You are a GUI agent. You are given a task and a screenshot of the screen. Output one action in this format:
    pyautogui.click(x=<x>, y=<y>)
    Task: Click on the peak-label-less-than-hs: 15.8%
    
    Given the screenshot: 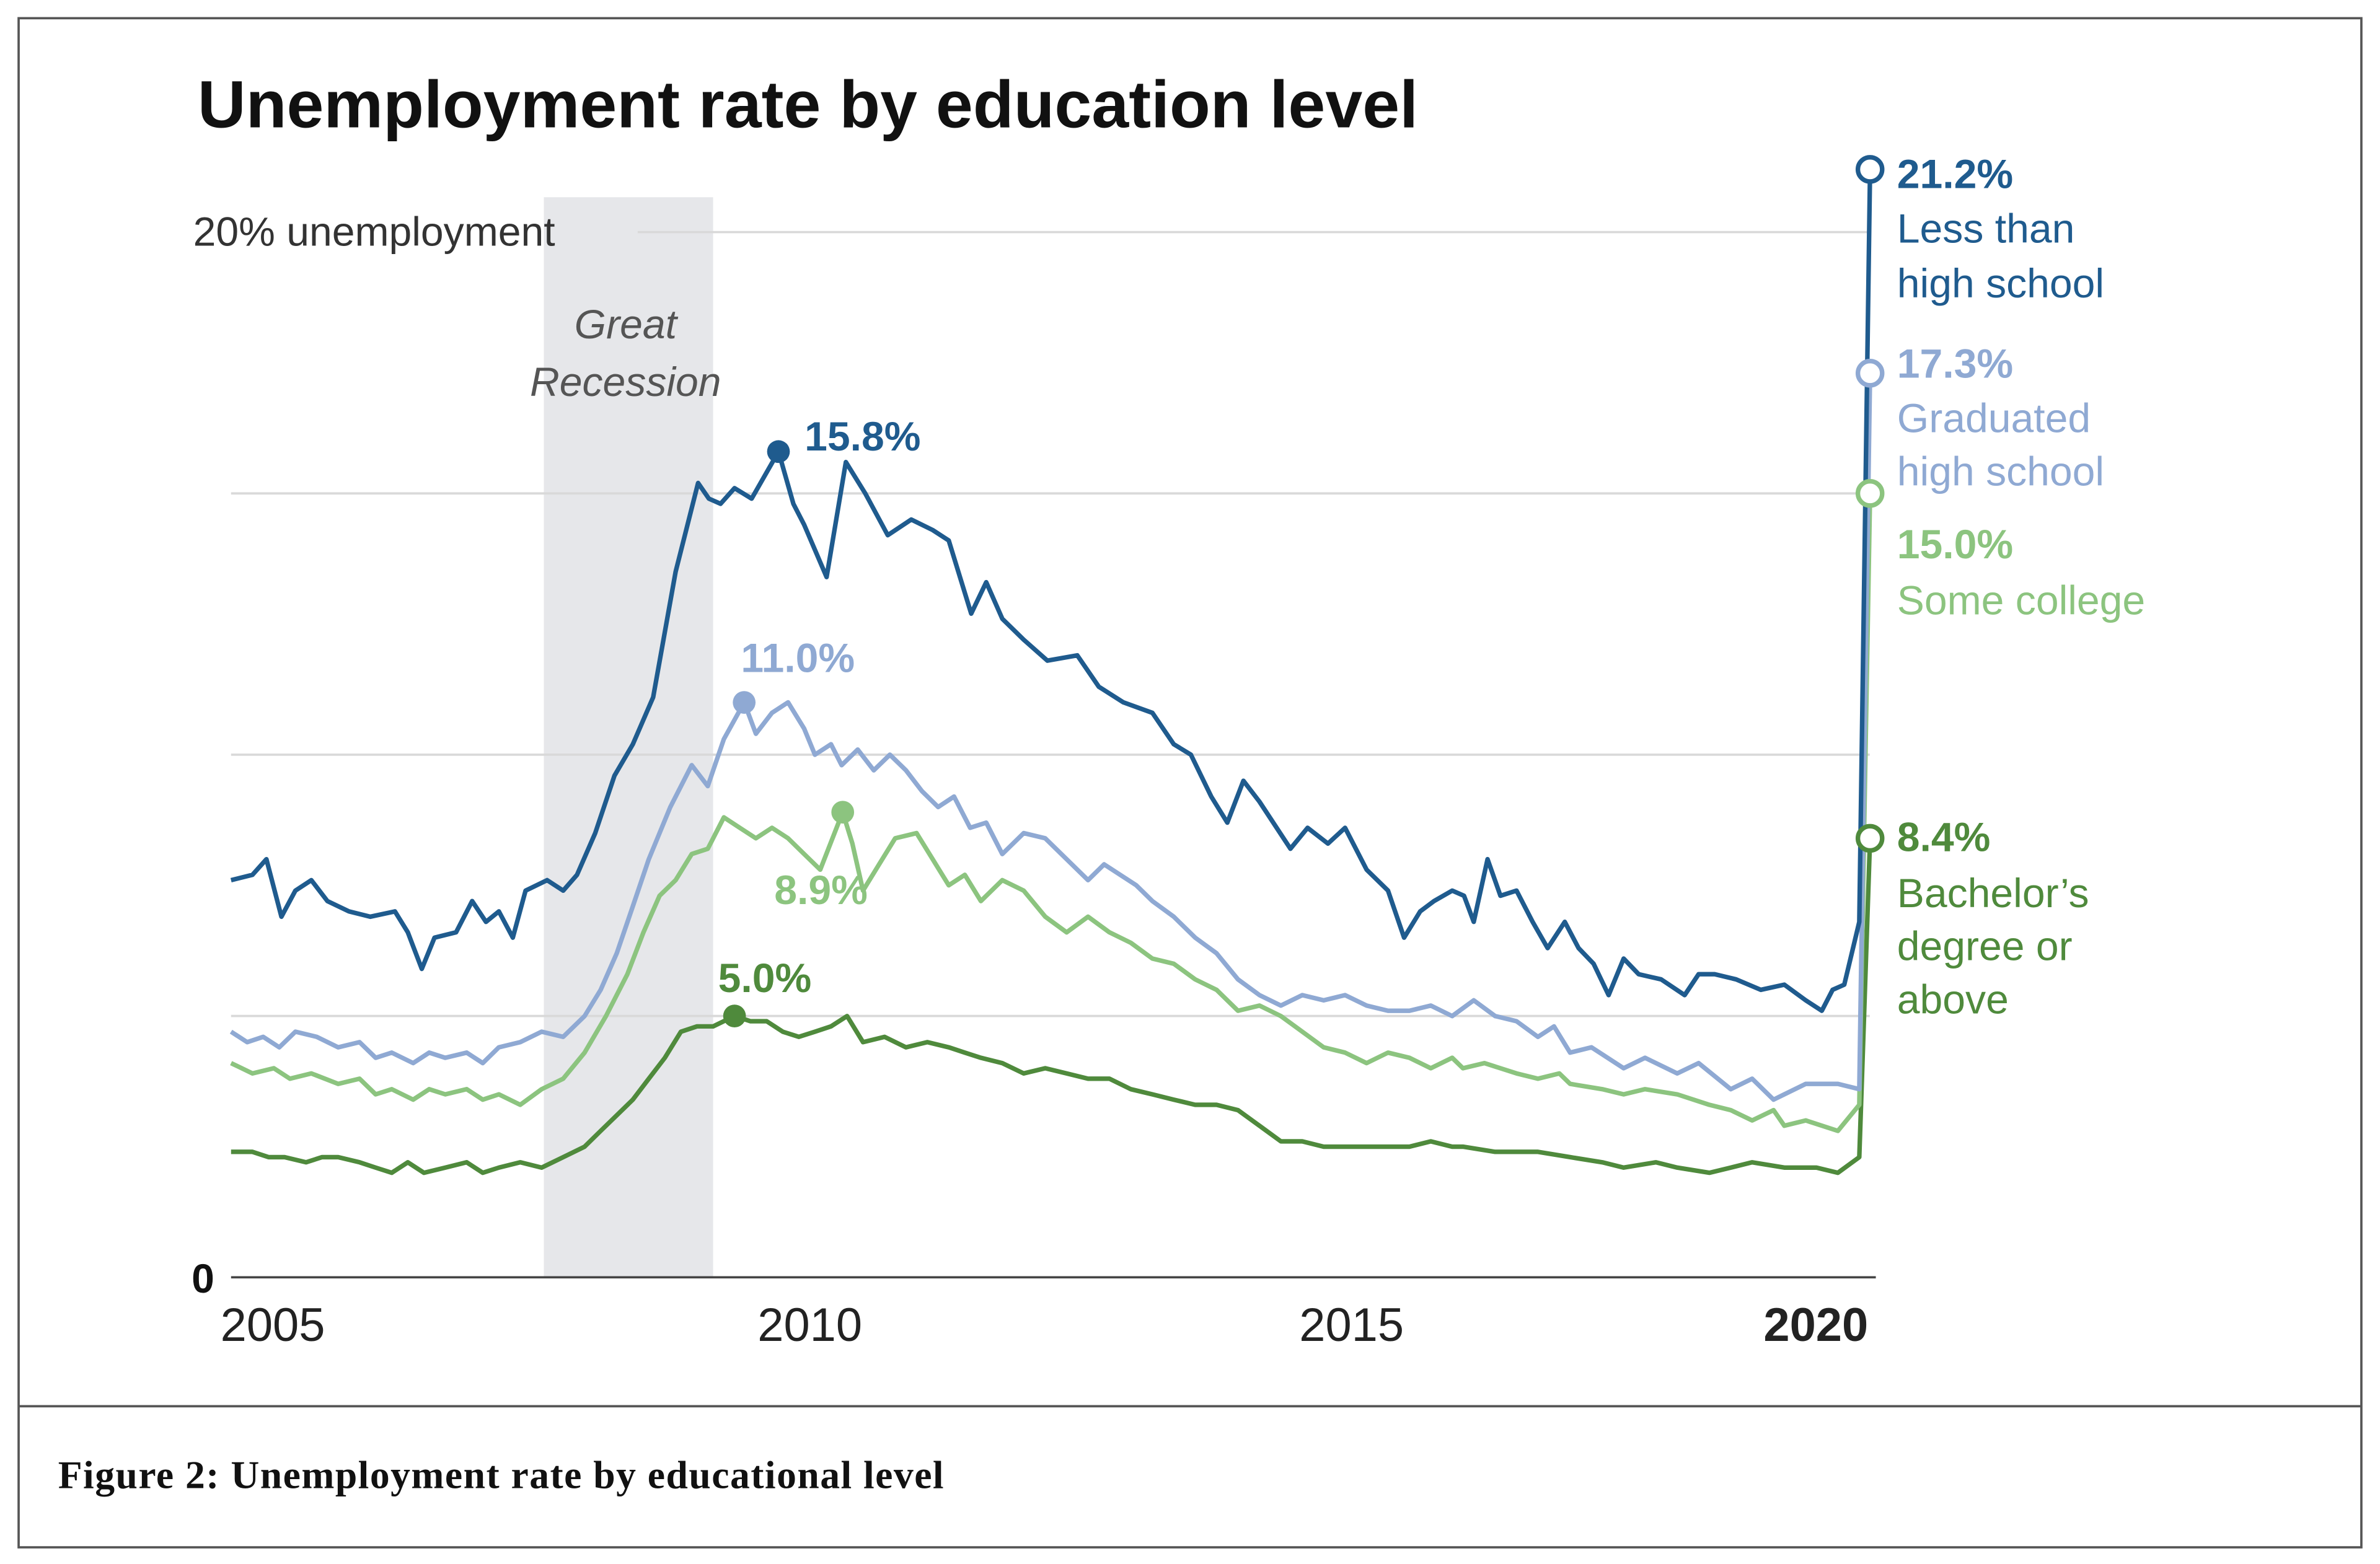 What is the action you would take?
    pyautogui.click(x=862, y=437)
    